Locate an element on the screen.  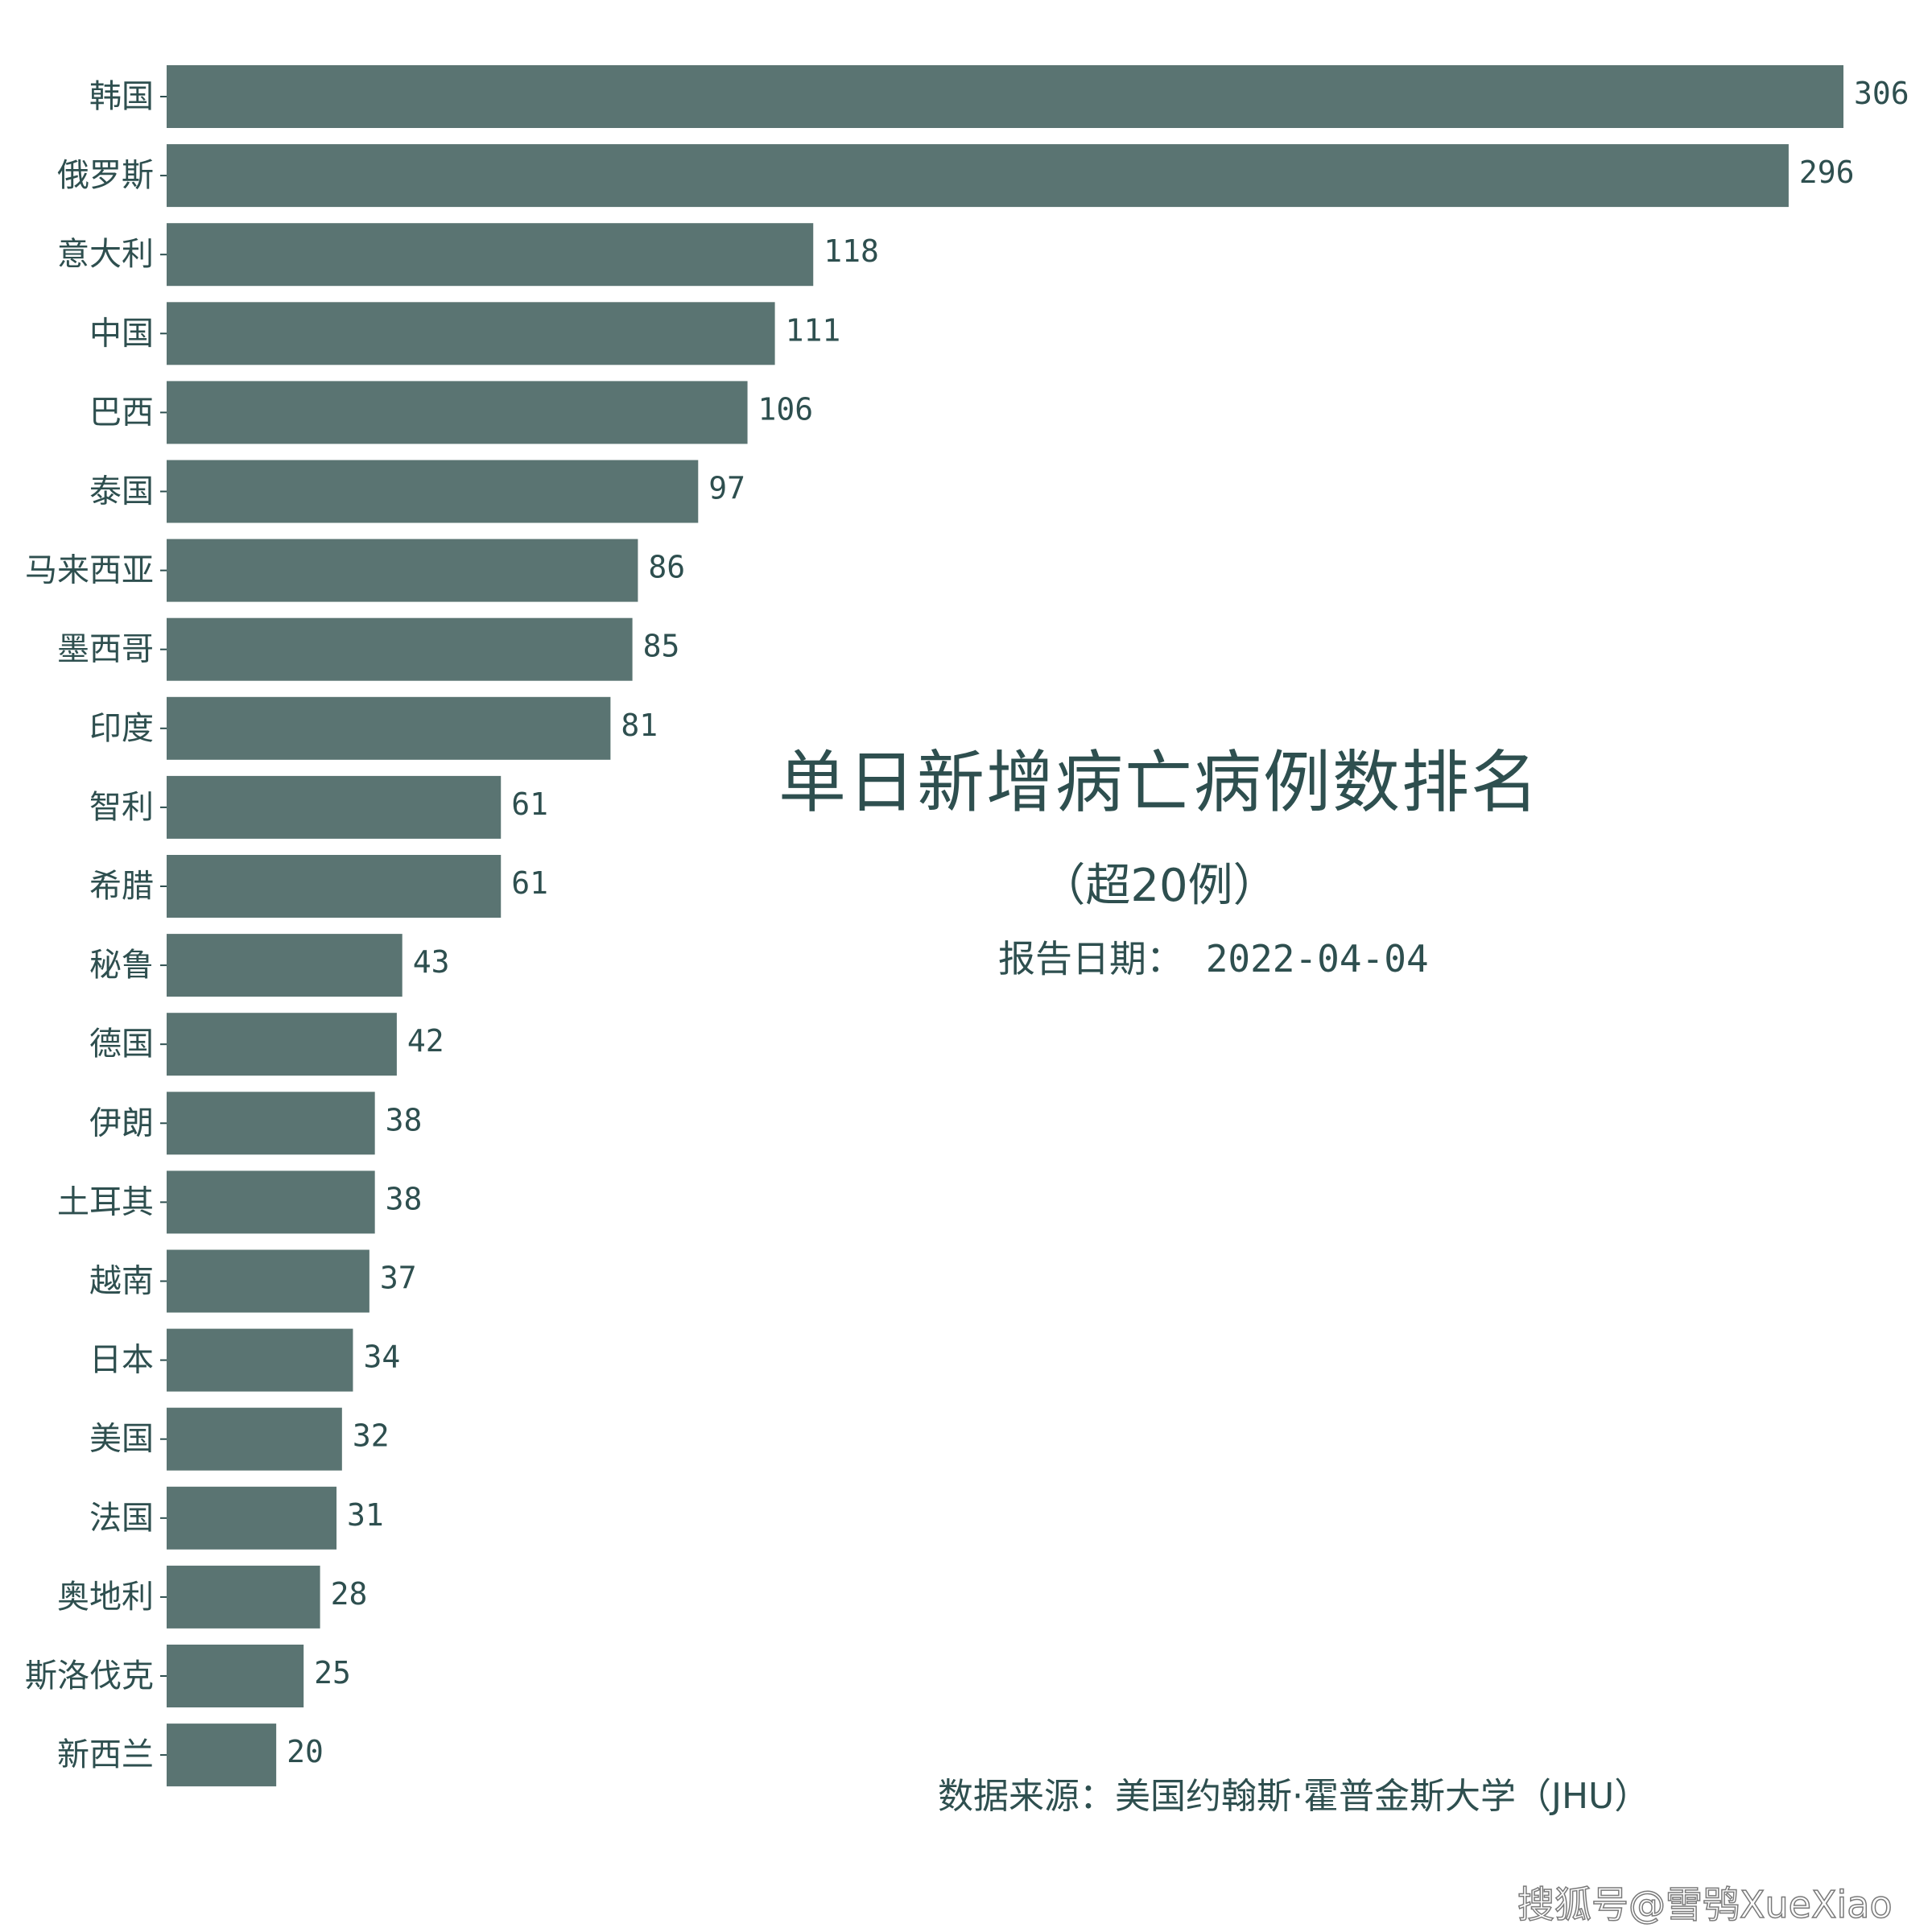
report-date: 报告日期： 2022-04-04 is located at coordinates (1213, 958).